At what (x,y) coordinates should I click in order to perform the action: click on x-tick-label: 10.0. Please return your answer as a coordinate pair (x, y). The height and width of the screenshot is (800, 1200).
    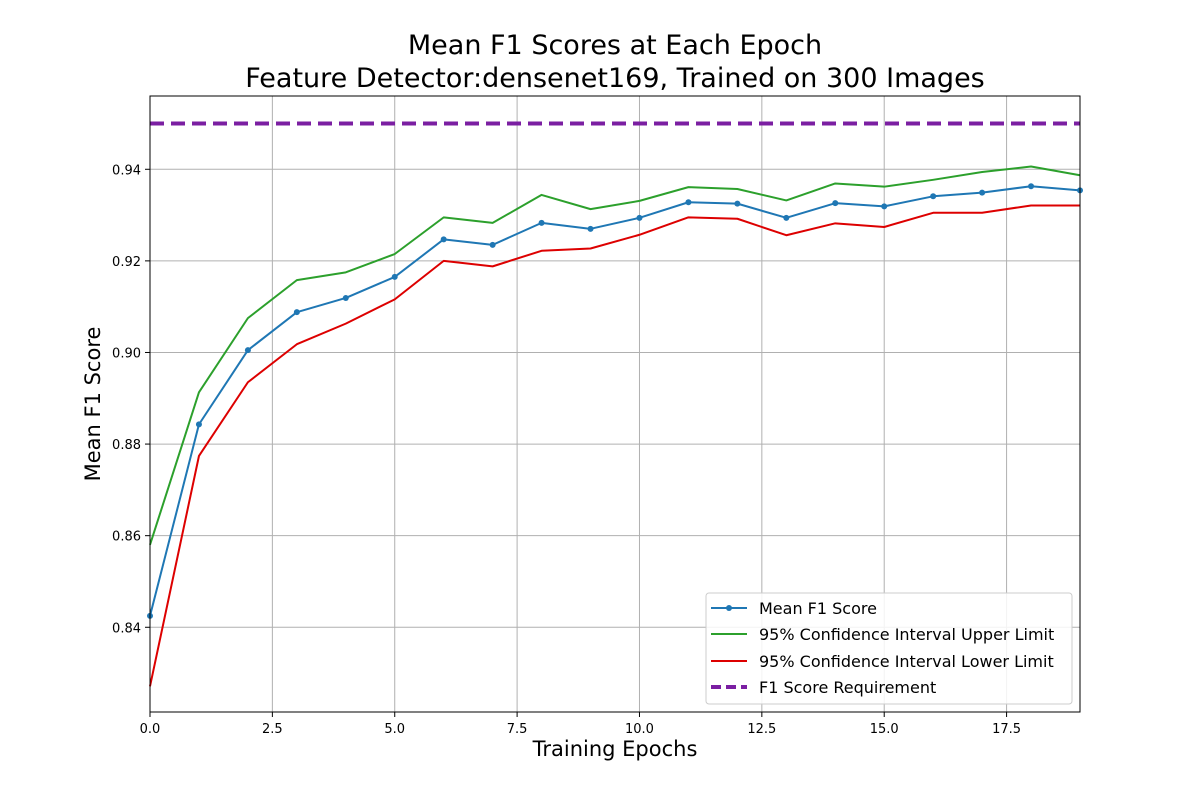
    Looking at the image, I should click on (639, 729).